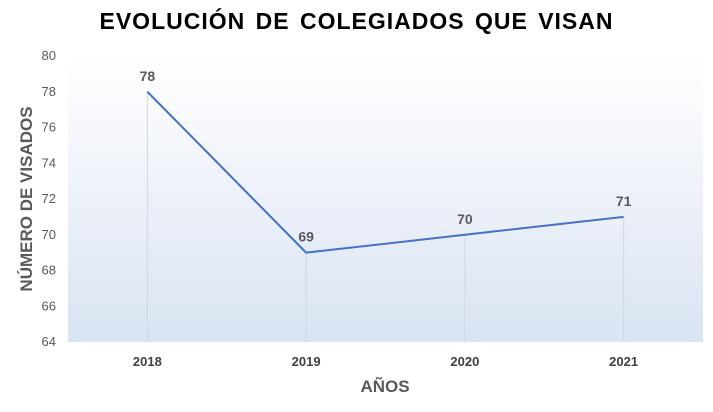  Describe the element at coordinates (624, 201) in the screenshot. I see `data-label-2021: 71` at that location.